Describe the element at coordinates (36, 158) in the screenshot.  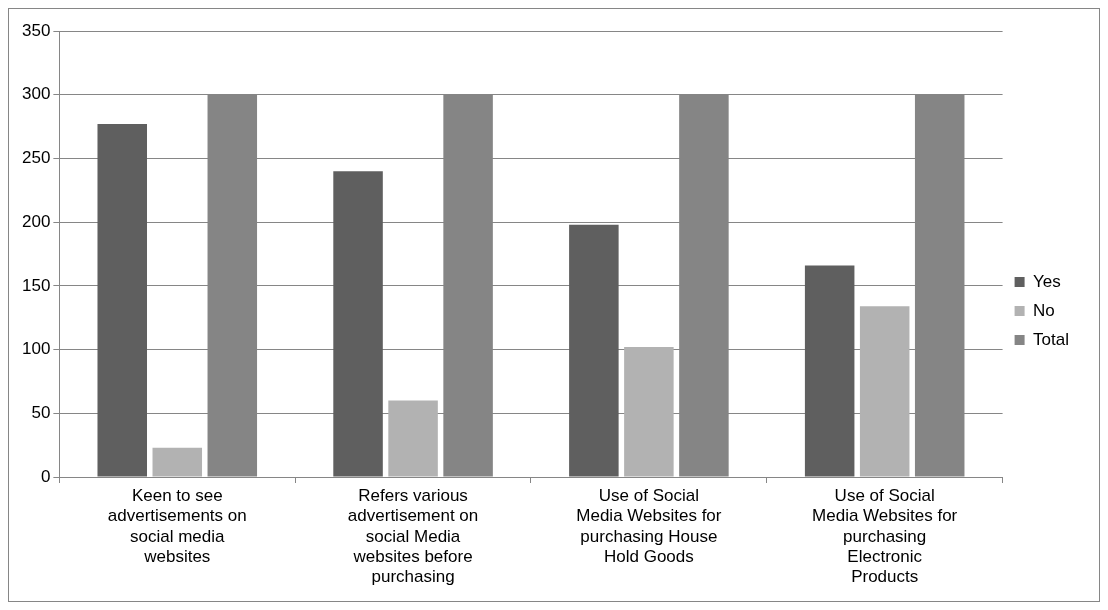
I see `y-tick-label: 250` at that location.